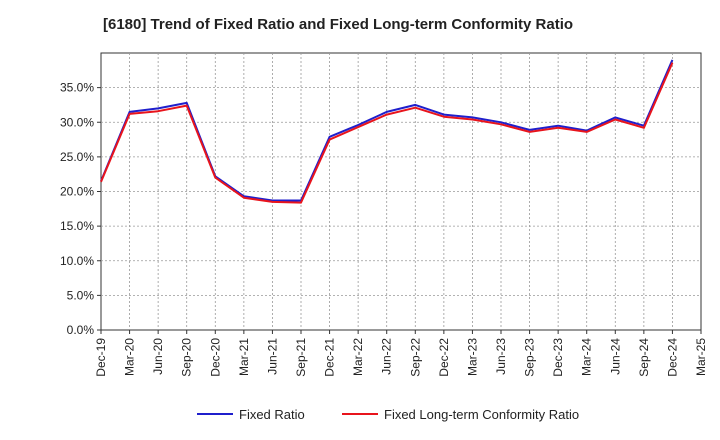 The width and height of the screenshot is (720, 440). Describe the element at coordinates (158, 356) in the screenshot. I see `x-tick-label: Jun-20` at that location.